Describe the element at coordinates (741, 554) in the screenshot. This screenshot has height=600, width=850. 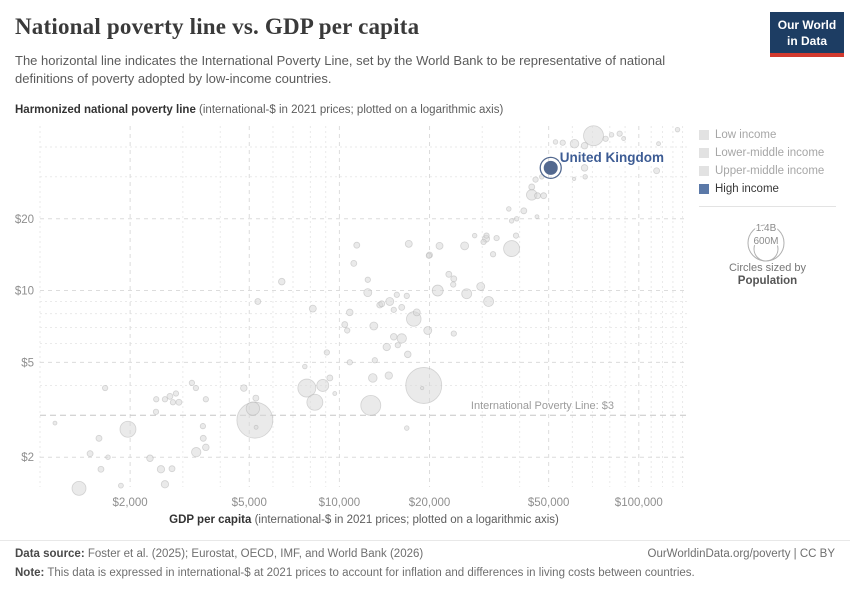
I see `attribution-link: OurWorldinData.org/poverty | CC BY` at that location.